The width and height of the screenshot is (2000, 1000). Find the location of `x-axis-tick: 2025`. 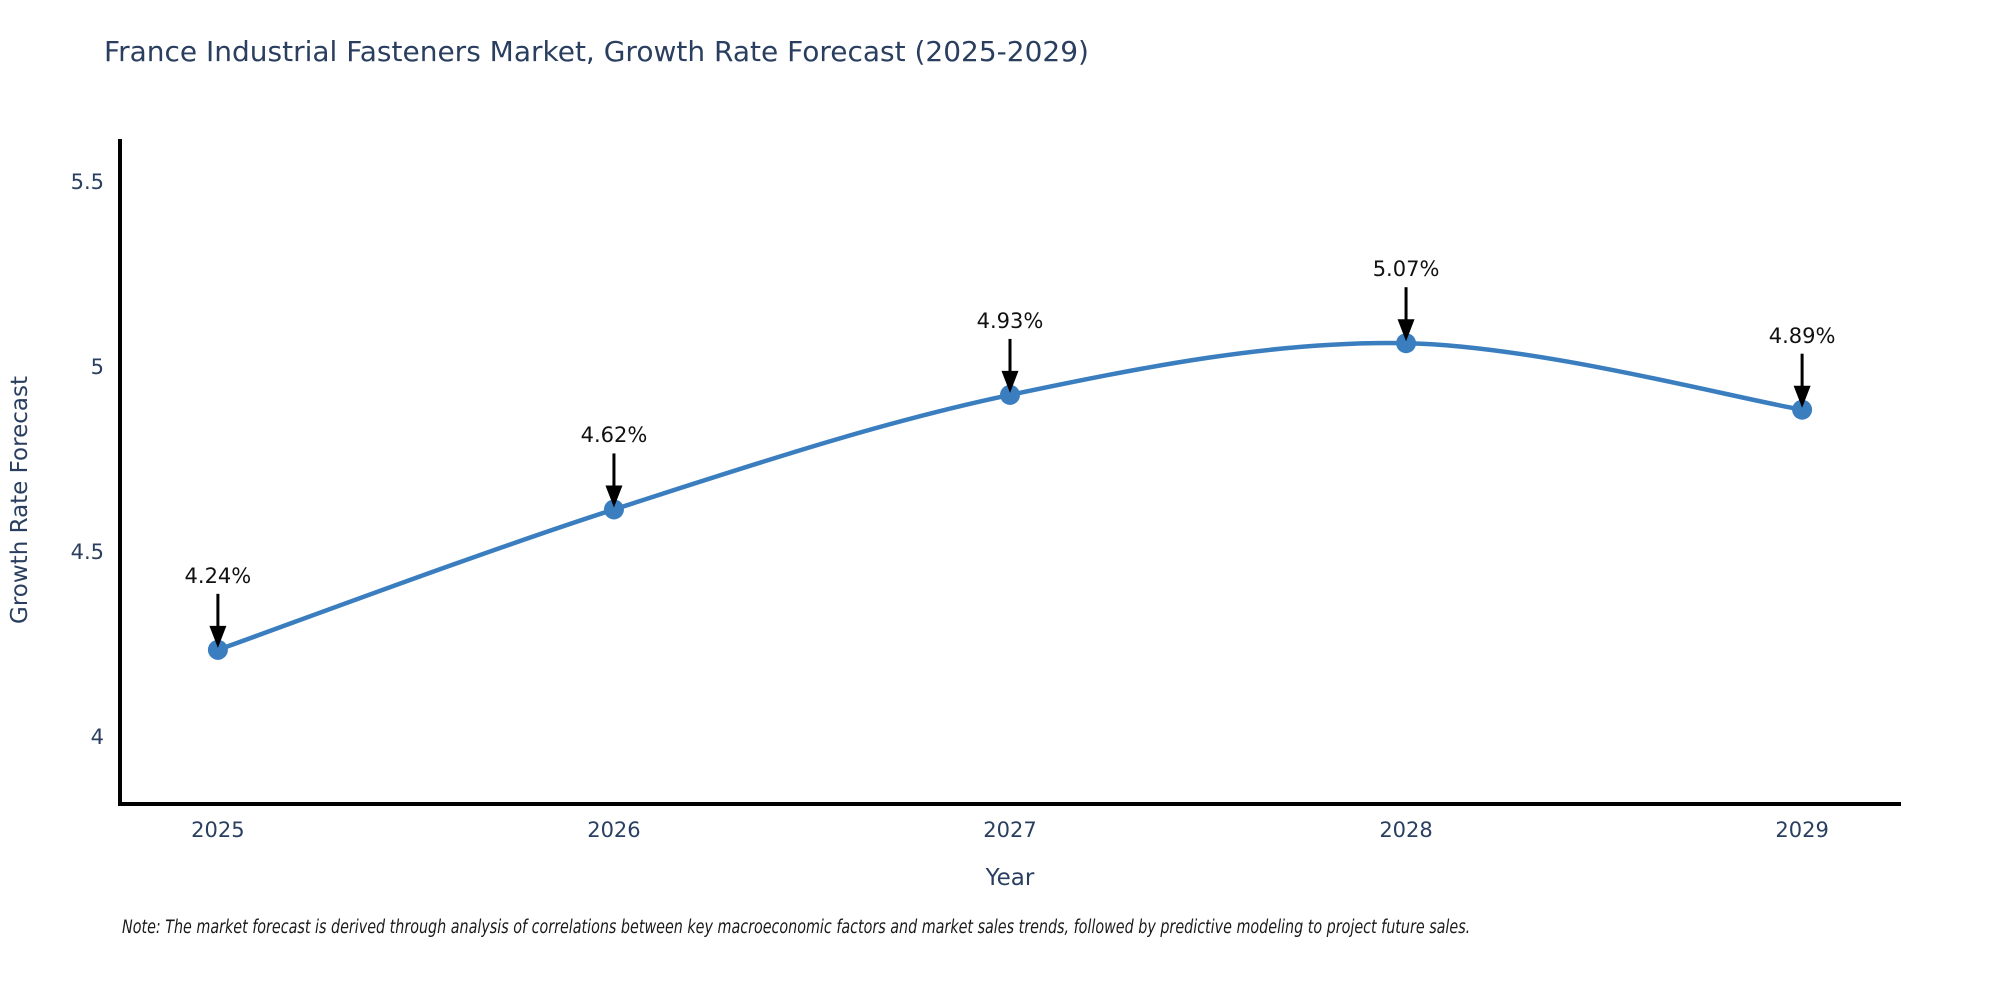

x-axis-tick: 2025 is located at coordinates (218, 830).